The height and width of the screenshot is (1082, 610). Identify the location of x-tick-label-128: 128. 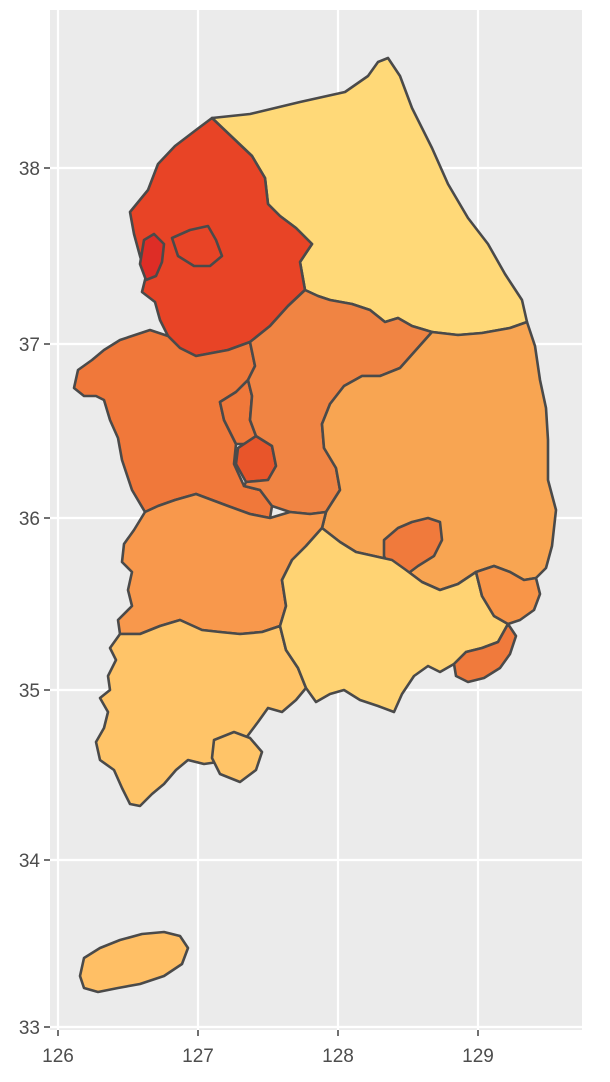
(338, 1056).